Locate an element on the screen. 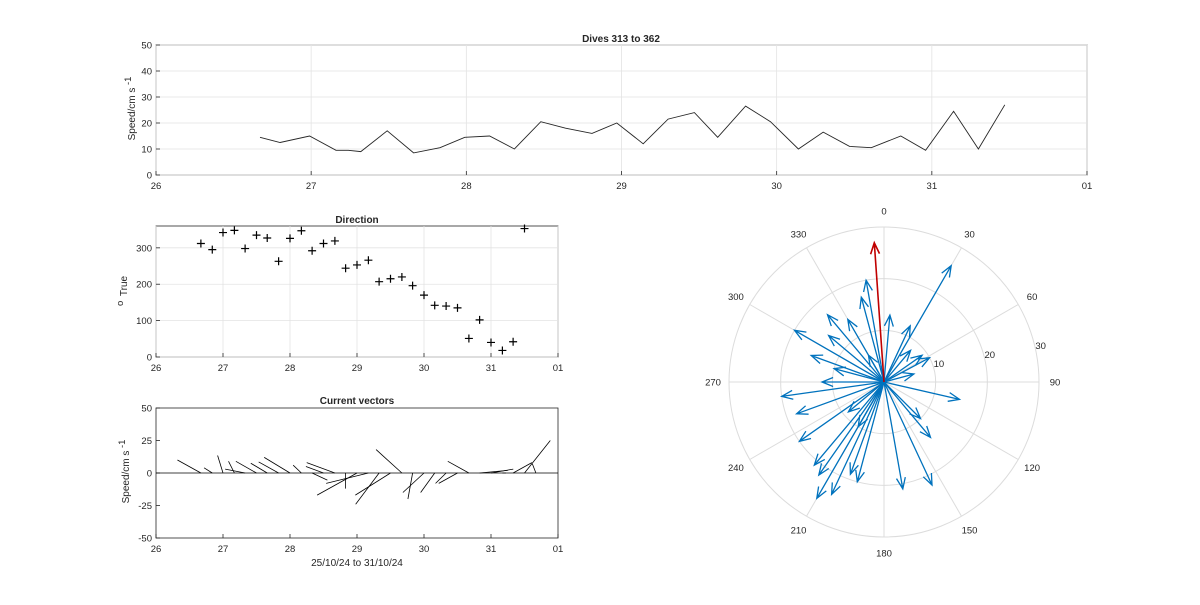 Image resolution: width=1200 pixels, height=605 pixels. vectors-title: Current vectors is located at coordinates (357, 401).